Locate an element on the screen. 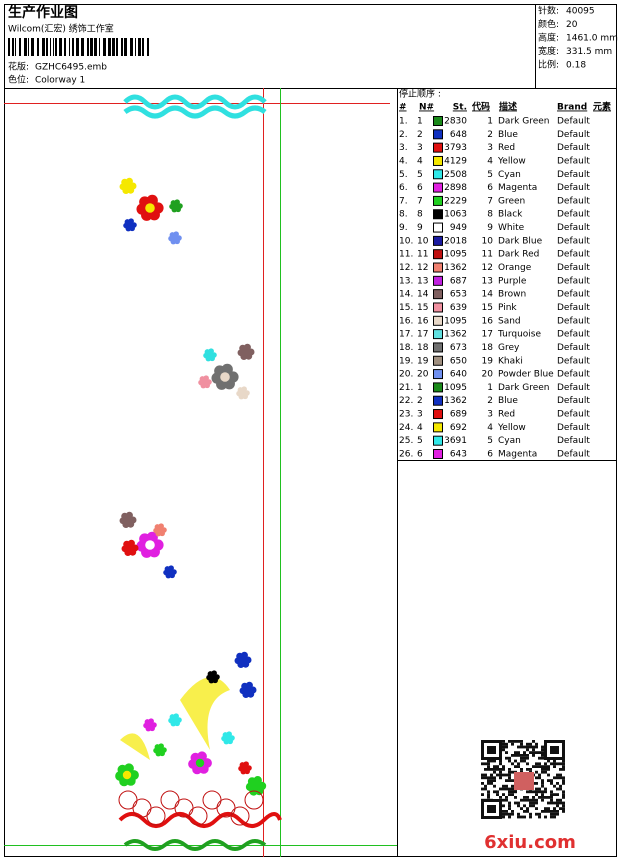 The width and height of the screenshot is (620, 860). table-cell: 4. is located at coordinates (403, 161).